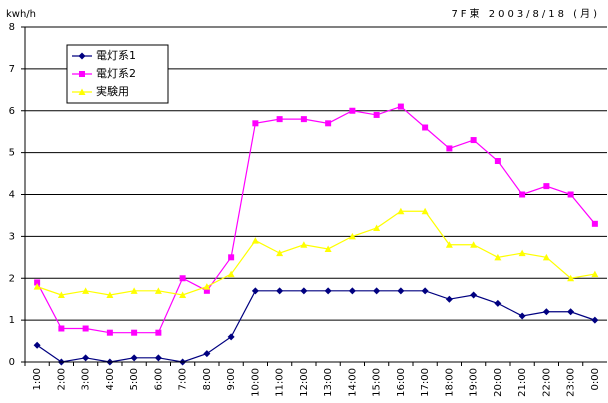 The image size is (608, 403). What do you see at coordinates (112, 91) in the screenshot?
I see `legend-label: 実験用` at bounding box center [112, 91].